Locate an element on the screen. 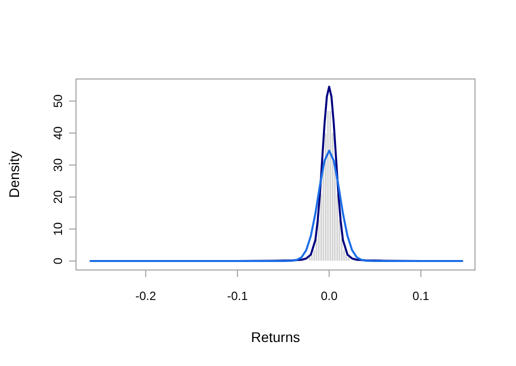 The height and width of the screenshot is (366, 516). x-tick-label: 0.1 is located at coordinates (421, 296).